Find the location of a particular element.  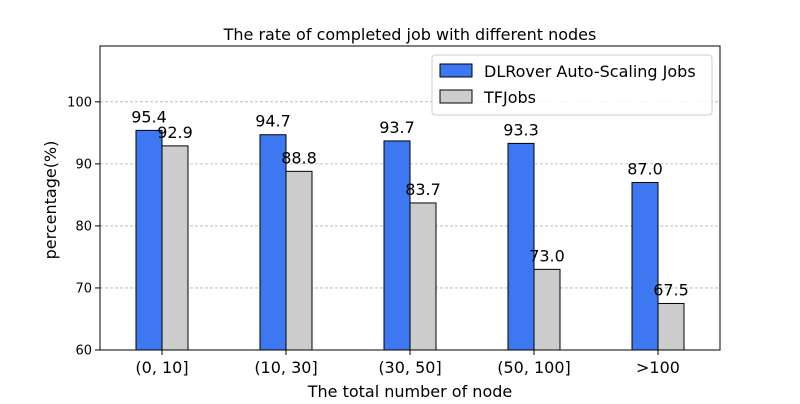

value-label-tfjobs: 83.7 is located at coordinates (423, 189).